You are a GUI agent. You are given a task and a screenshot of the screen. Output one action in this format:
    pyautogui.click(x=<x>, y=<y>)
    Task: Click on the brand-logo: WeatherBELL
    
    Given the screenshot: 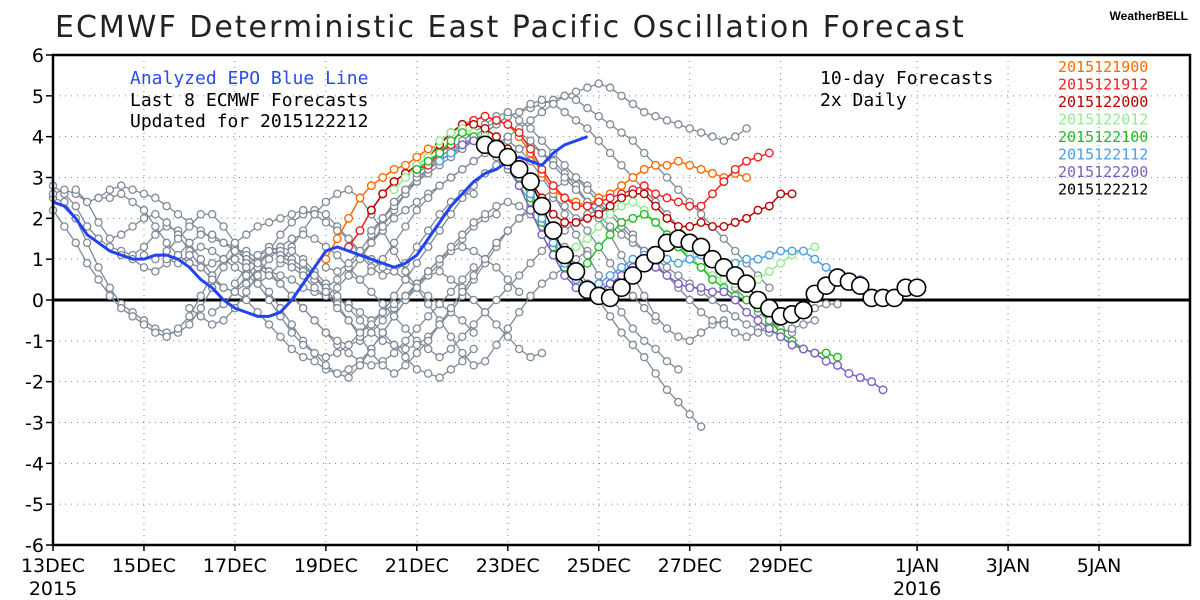 What is the action you would take?
    pyautogui.click(x=1149, y=16)
    